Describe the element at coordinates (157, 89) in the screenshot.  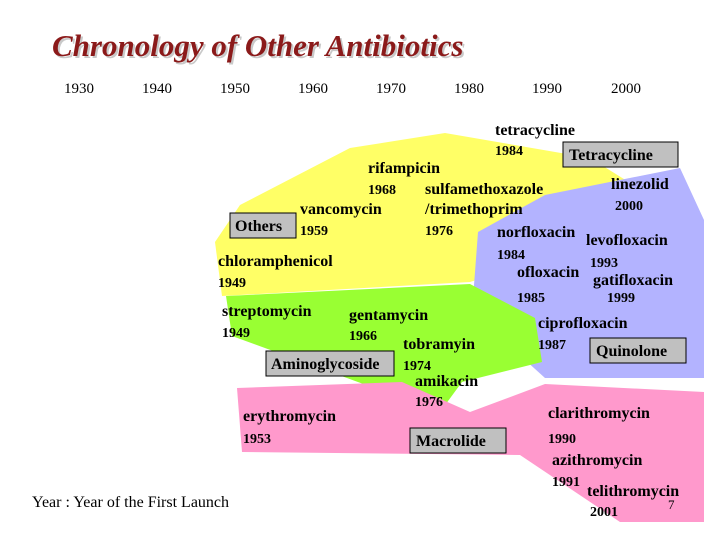
I see `timeline-year: 1940` at that location.